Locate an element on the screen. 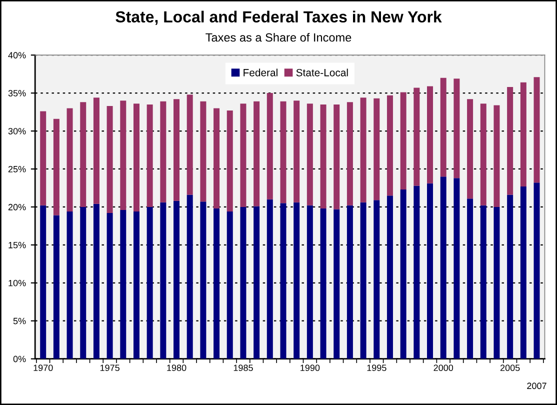  y-tick-label: 40% is located at coordinates (17, 55).